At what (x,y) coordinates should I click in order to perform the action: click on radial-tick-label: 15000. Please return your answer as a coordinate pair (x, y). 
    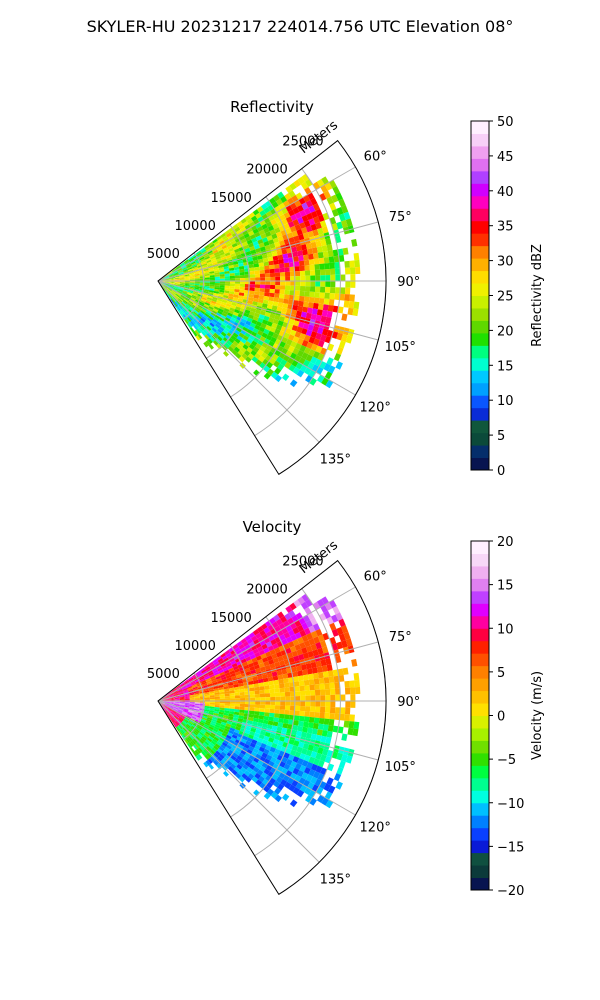
    Looking at the image, I should click on (230, 618).